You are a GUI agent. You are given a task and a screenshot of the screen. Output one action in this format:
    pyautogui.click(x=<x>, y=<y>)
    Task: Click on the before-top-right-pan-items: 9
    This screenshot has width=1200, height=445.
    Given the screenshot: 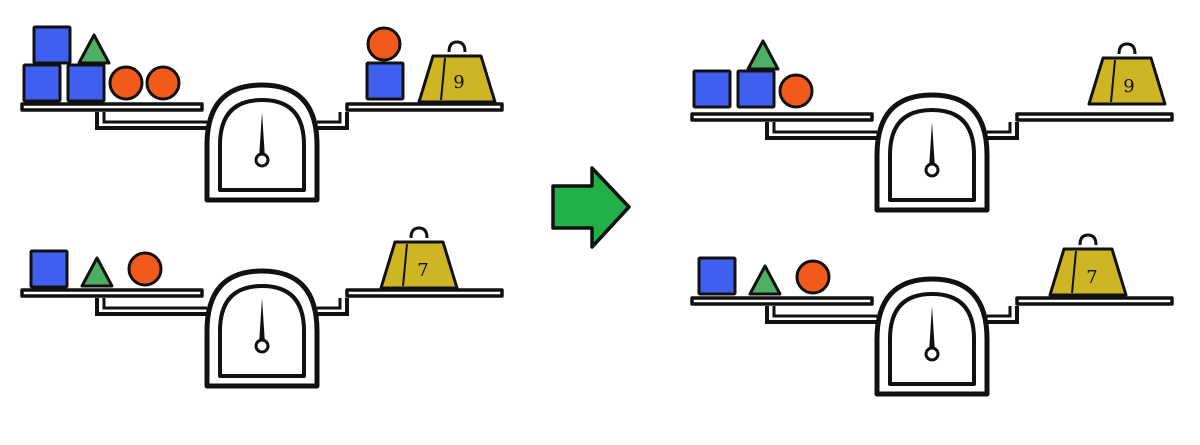 What is the action you would take?
    pyautogui.click(x=431, y=65)
    